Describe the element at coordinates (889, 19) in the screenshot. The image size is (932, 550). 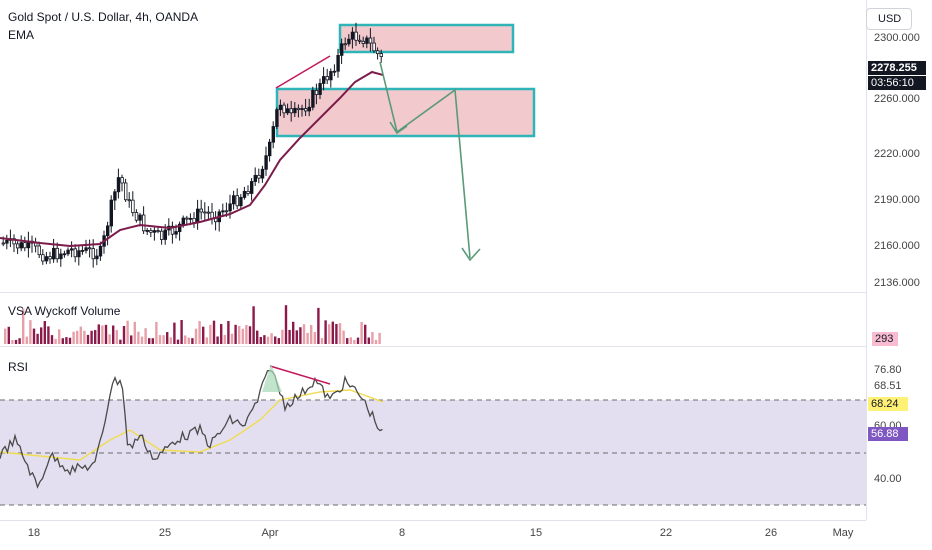
I see `currency-button: USD` at that location.